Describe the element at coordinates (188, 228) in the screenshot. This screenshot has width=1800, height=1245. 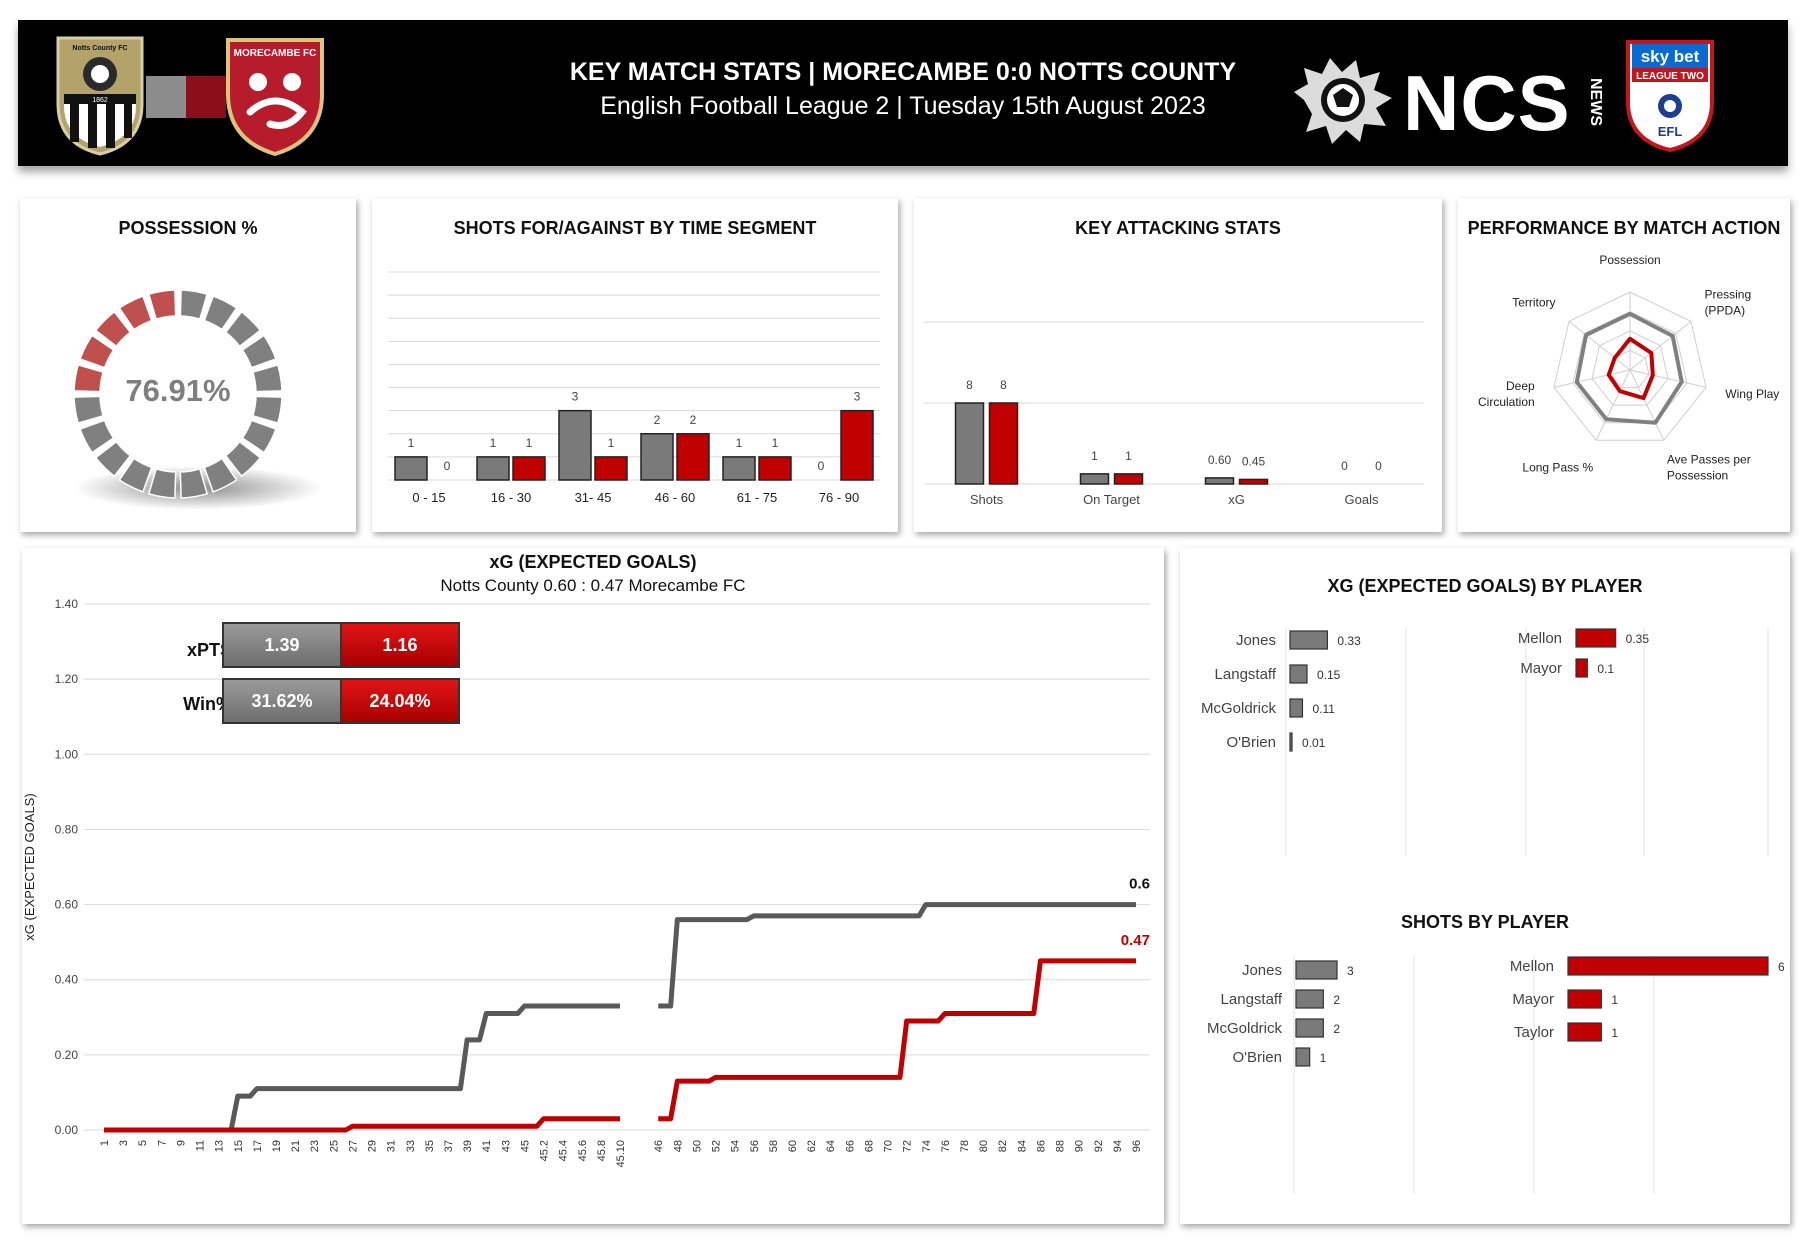
I see `possession-title: POSSESSION %` at that location.